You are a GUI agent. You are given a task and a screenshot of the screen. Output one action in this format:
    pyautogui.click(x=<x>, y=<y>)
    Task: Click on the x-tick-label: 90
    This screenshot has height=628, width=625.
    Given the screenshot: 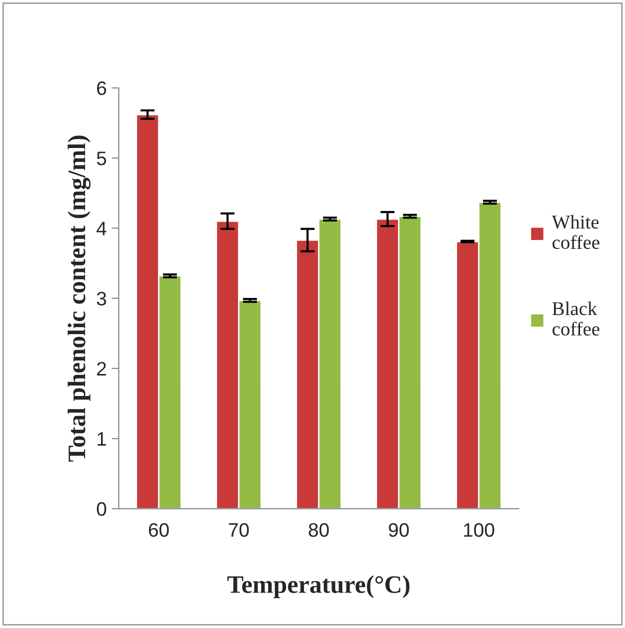 What is the action you would take?
    pyautogui.click(x=398, y=530)
    